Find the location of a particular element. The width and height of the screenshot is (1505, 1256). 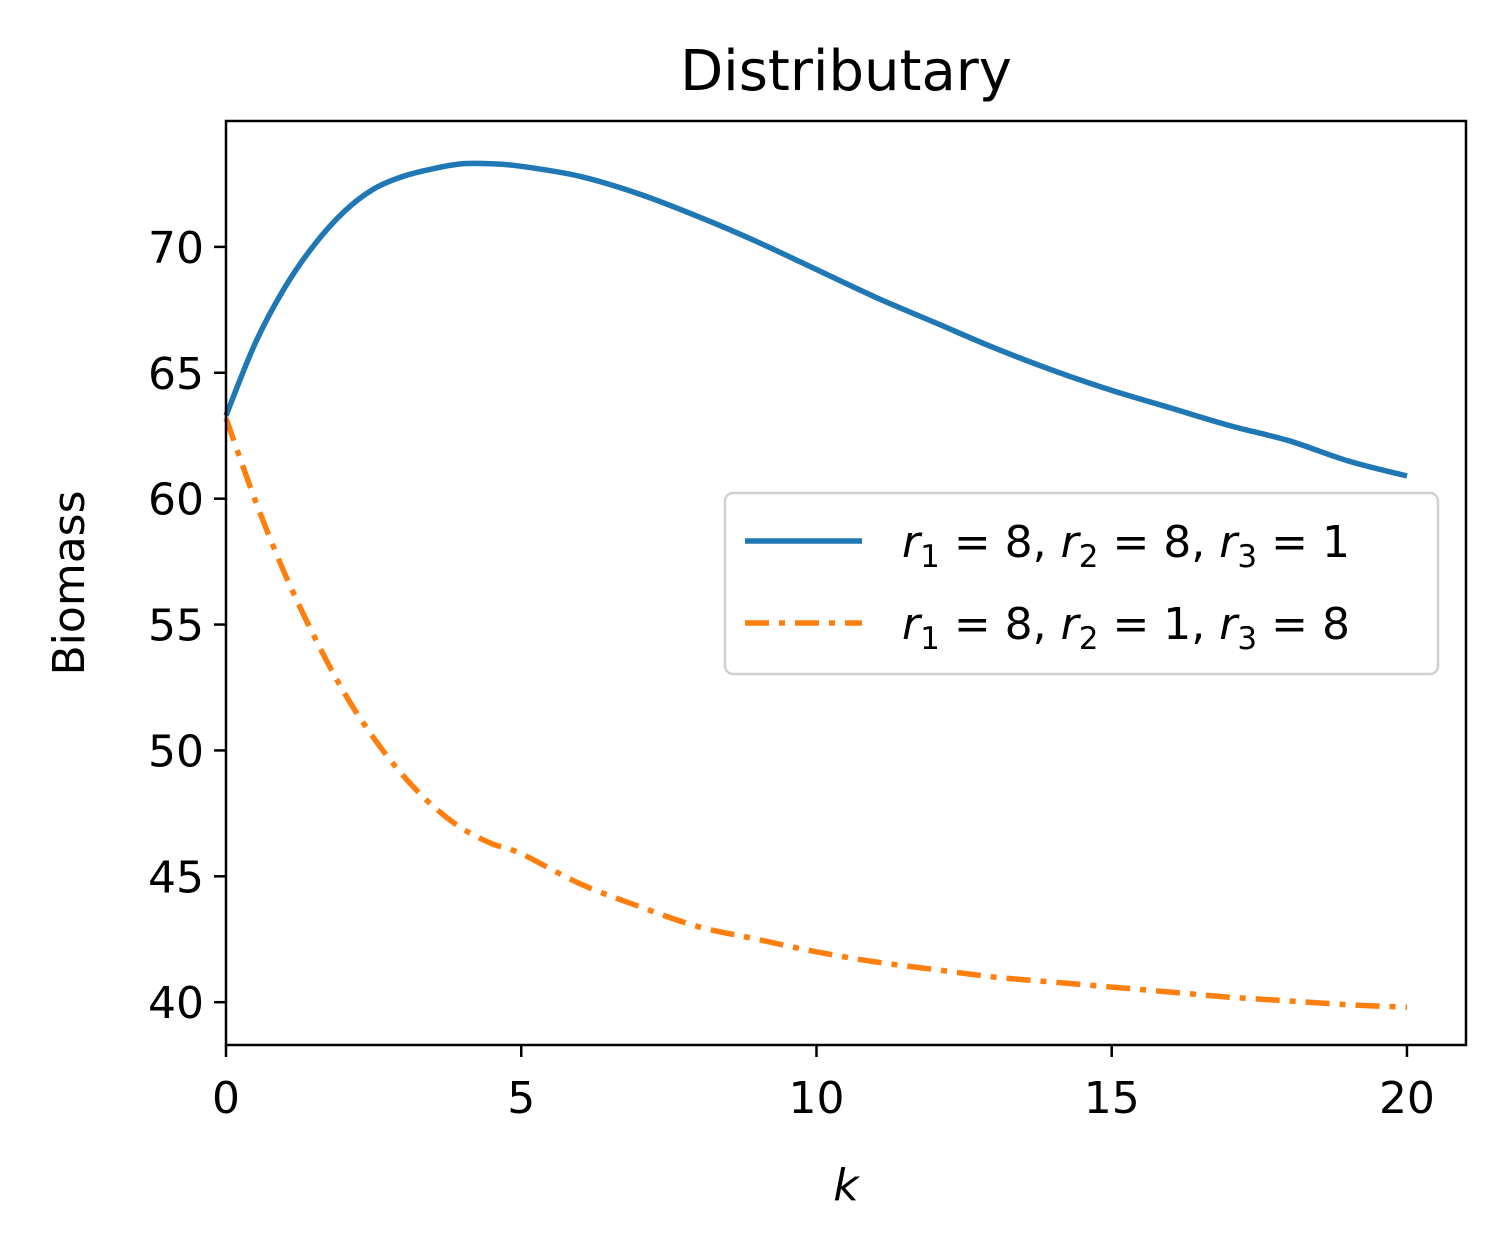

x-axis-label: k is located at coordinates (846, 1185).